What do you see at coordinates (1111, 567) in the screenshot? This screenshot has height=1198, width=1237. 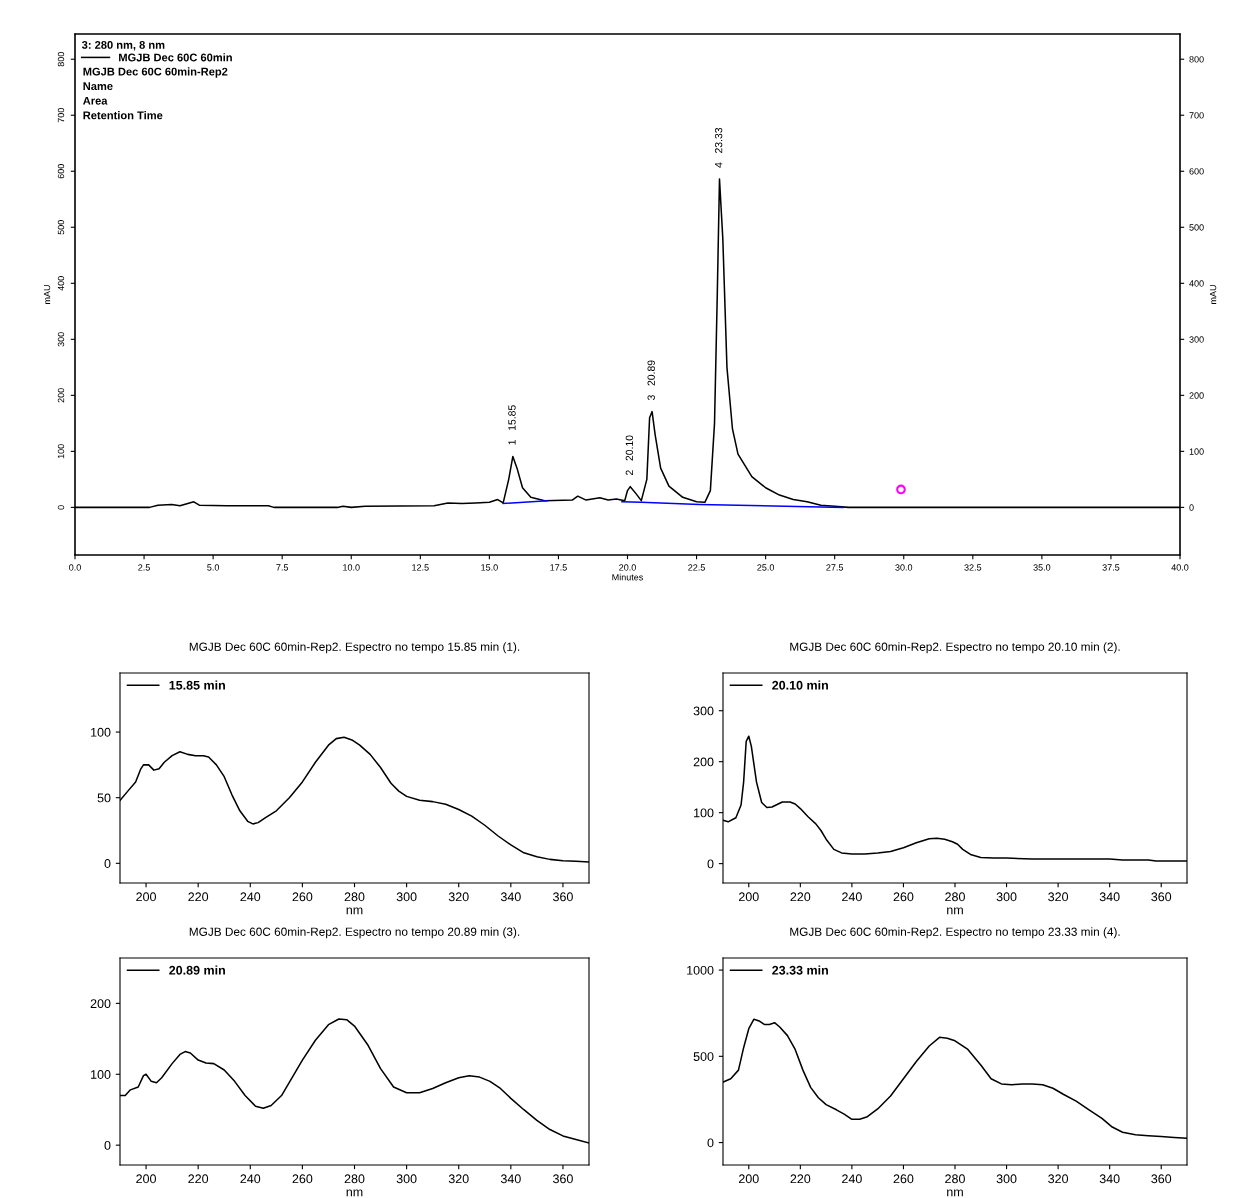 I see `x-tick-label: 37.5` at bounding box center [1111, 567].